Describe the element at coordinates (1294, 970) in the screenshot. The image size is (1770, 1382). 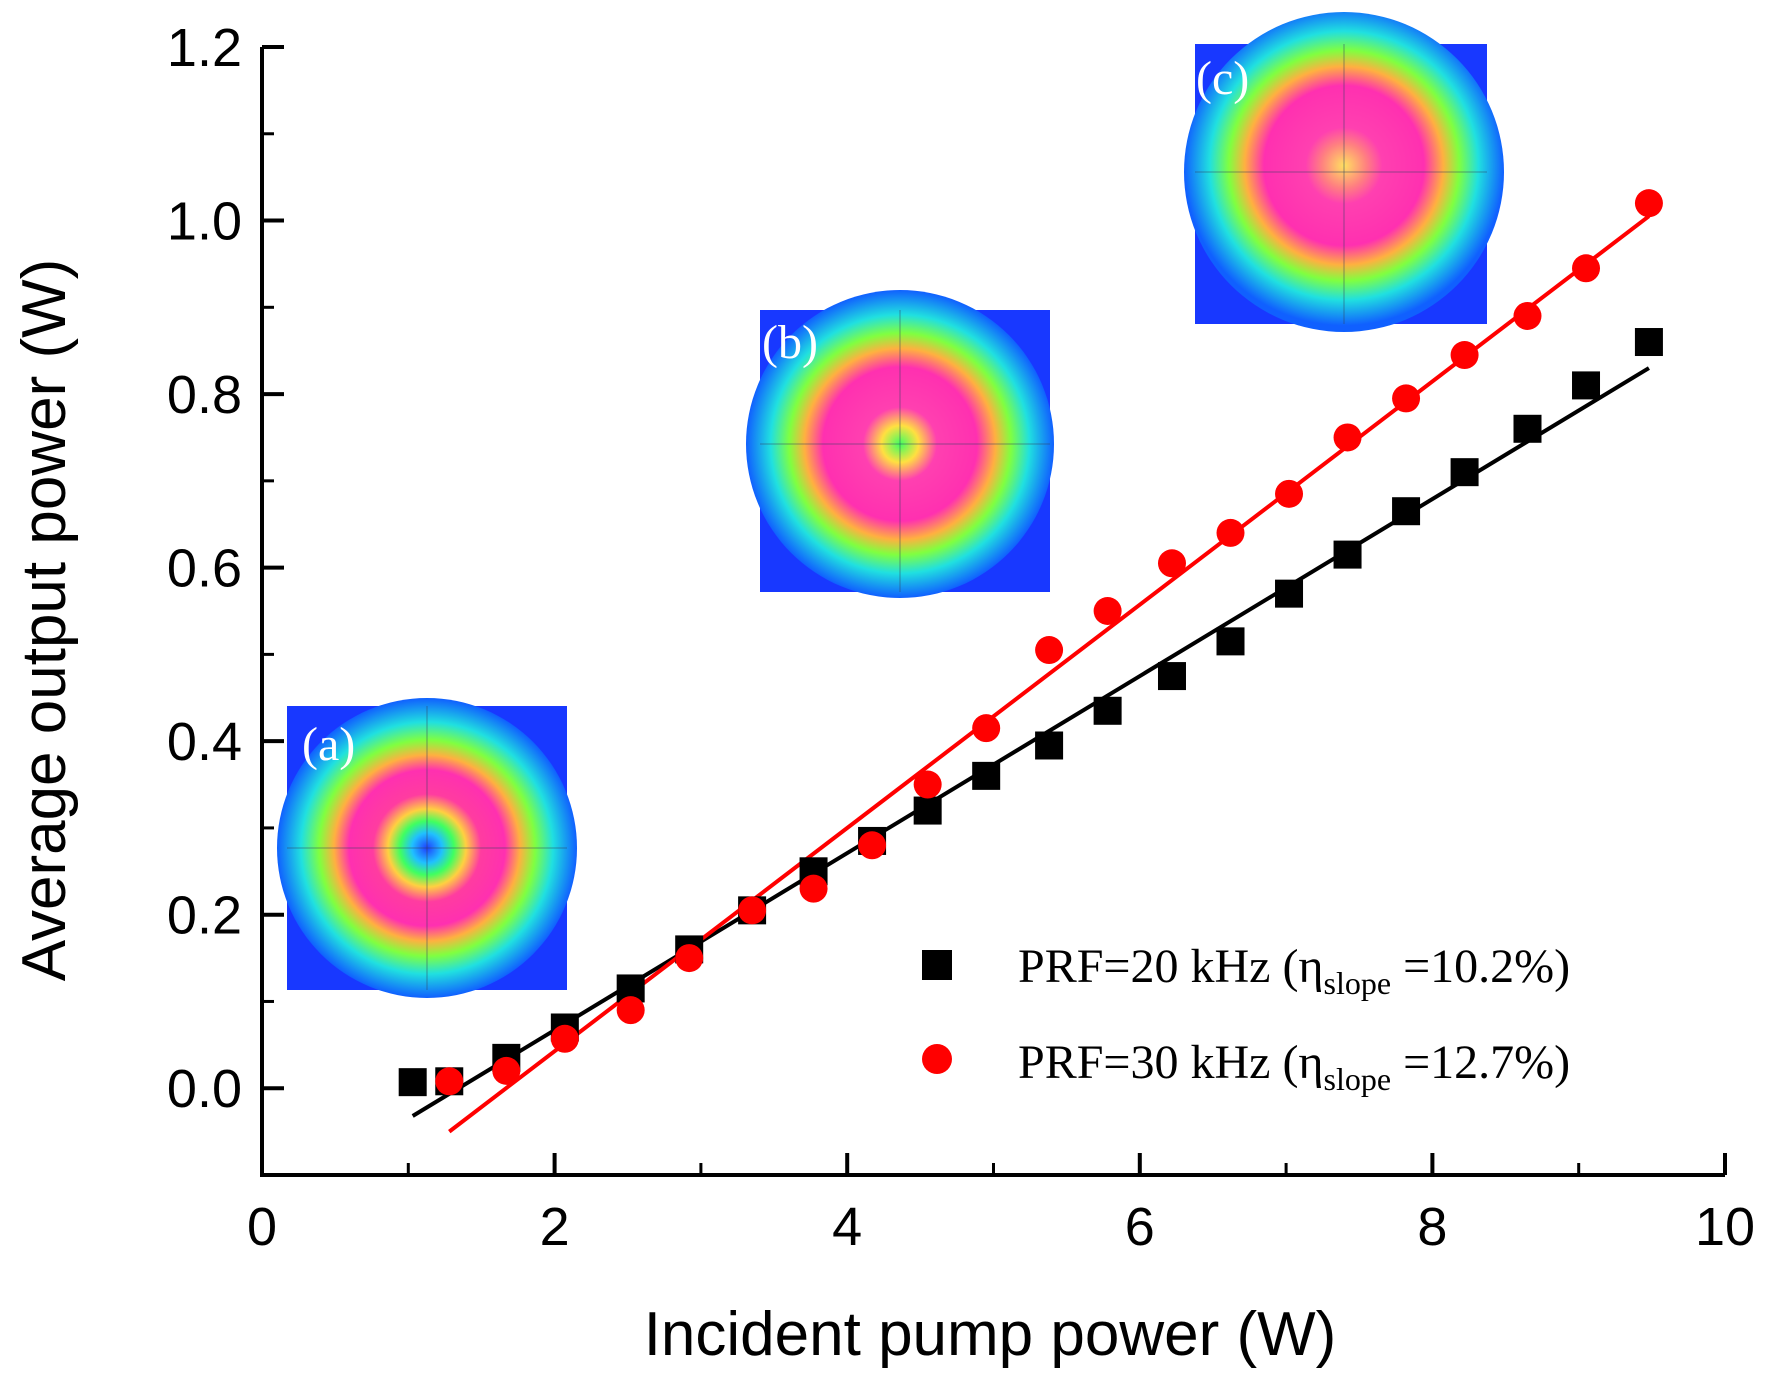
I see `legend-label-20khz: PRF=20 kHz (ηslope =10.2%)` at that location.